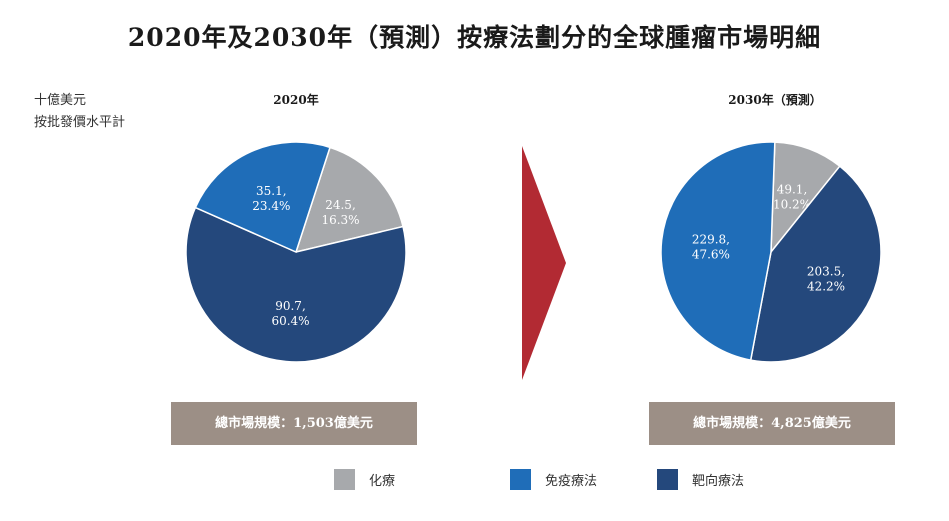 This screenshot has height=521, width=949. I want to click on legend-item-chemo: 化療, so click(364, 479).